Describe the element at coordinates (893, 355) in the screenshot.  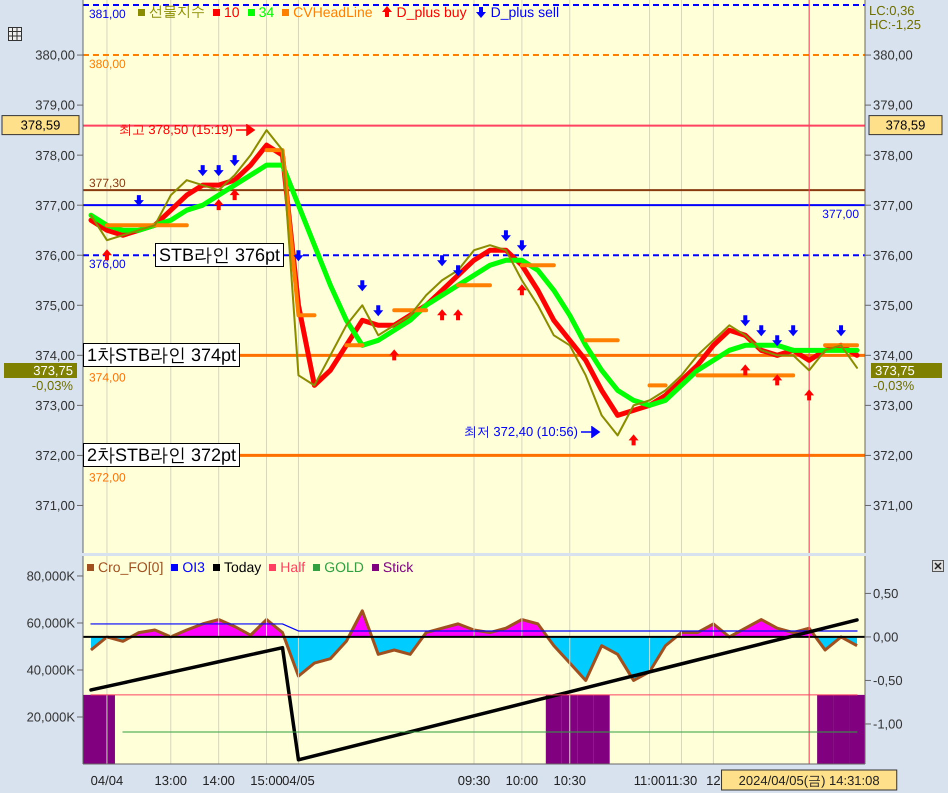
I see `y2-tick-label: 374,00` at that location.